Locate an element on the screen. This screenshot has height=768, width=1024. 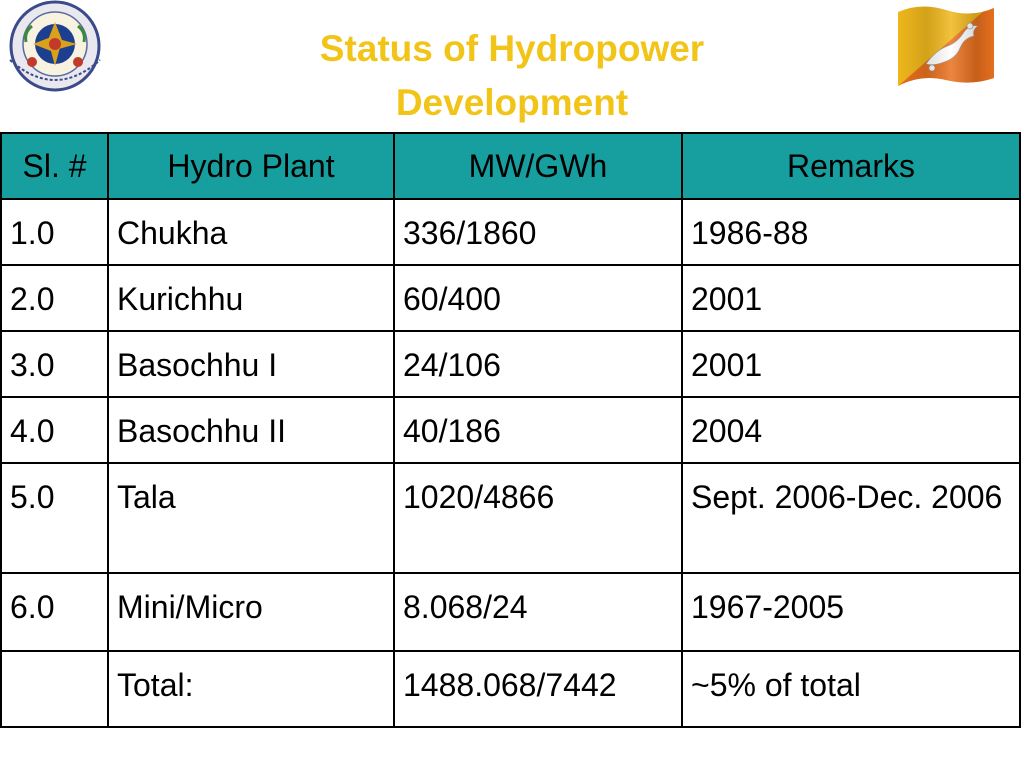
cell-capacity: 336/1860 is located at coordinates (538, 232).